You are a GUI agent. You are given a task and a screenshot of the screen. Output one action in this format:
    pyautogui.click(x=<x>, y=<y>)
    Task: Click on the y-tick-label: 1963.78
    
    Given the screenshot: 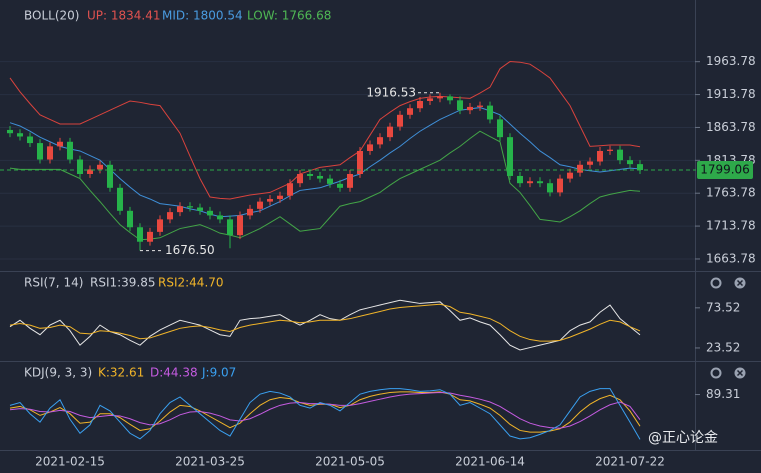 What is the action you would take?
    pyautogui.click(x=731, y=61)
    